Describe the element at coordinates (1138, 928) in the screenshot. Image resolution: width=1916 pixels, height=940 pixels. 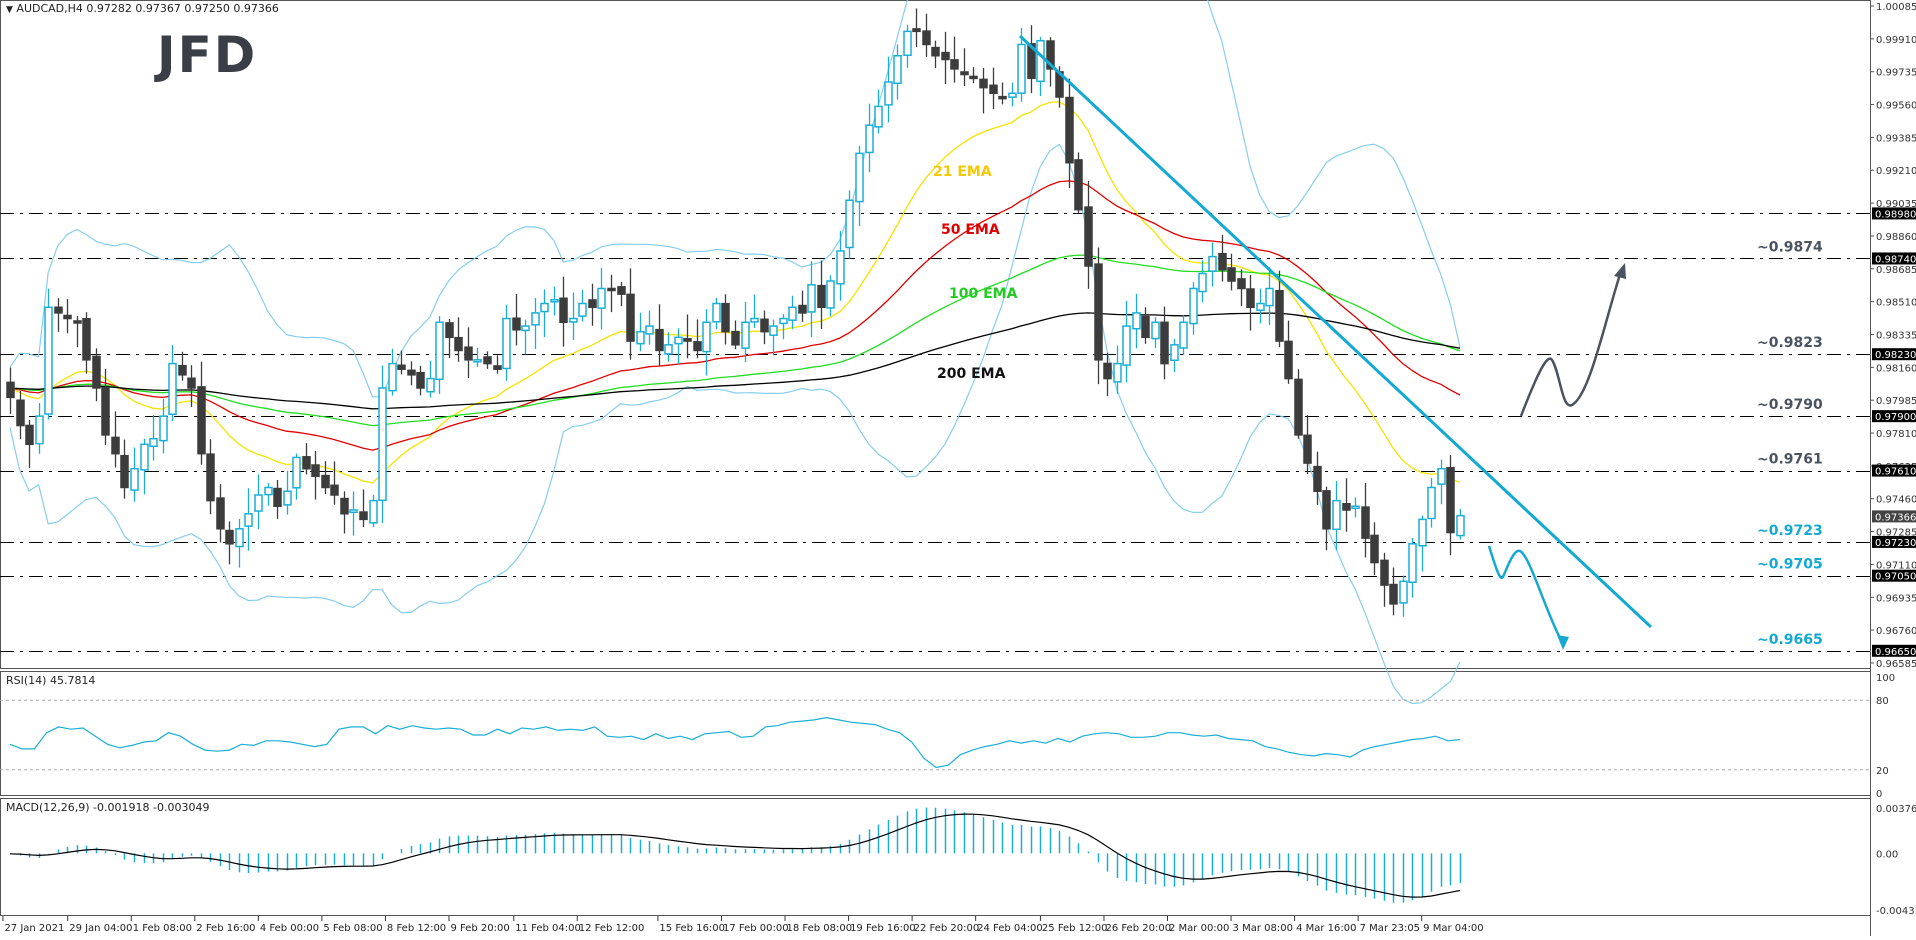
I see `time-label: 26 Feb 20:00` at that location.